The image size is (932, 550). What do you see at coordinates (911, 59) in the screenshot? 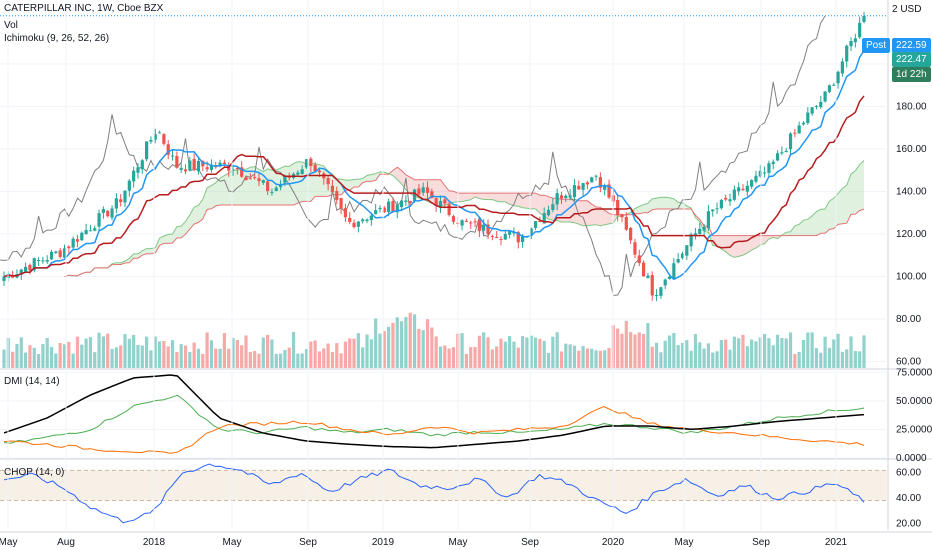
I see `last-price-tag: 222.47` at bounding box center [911, 59].